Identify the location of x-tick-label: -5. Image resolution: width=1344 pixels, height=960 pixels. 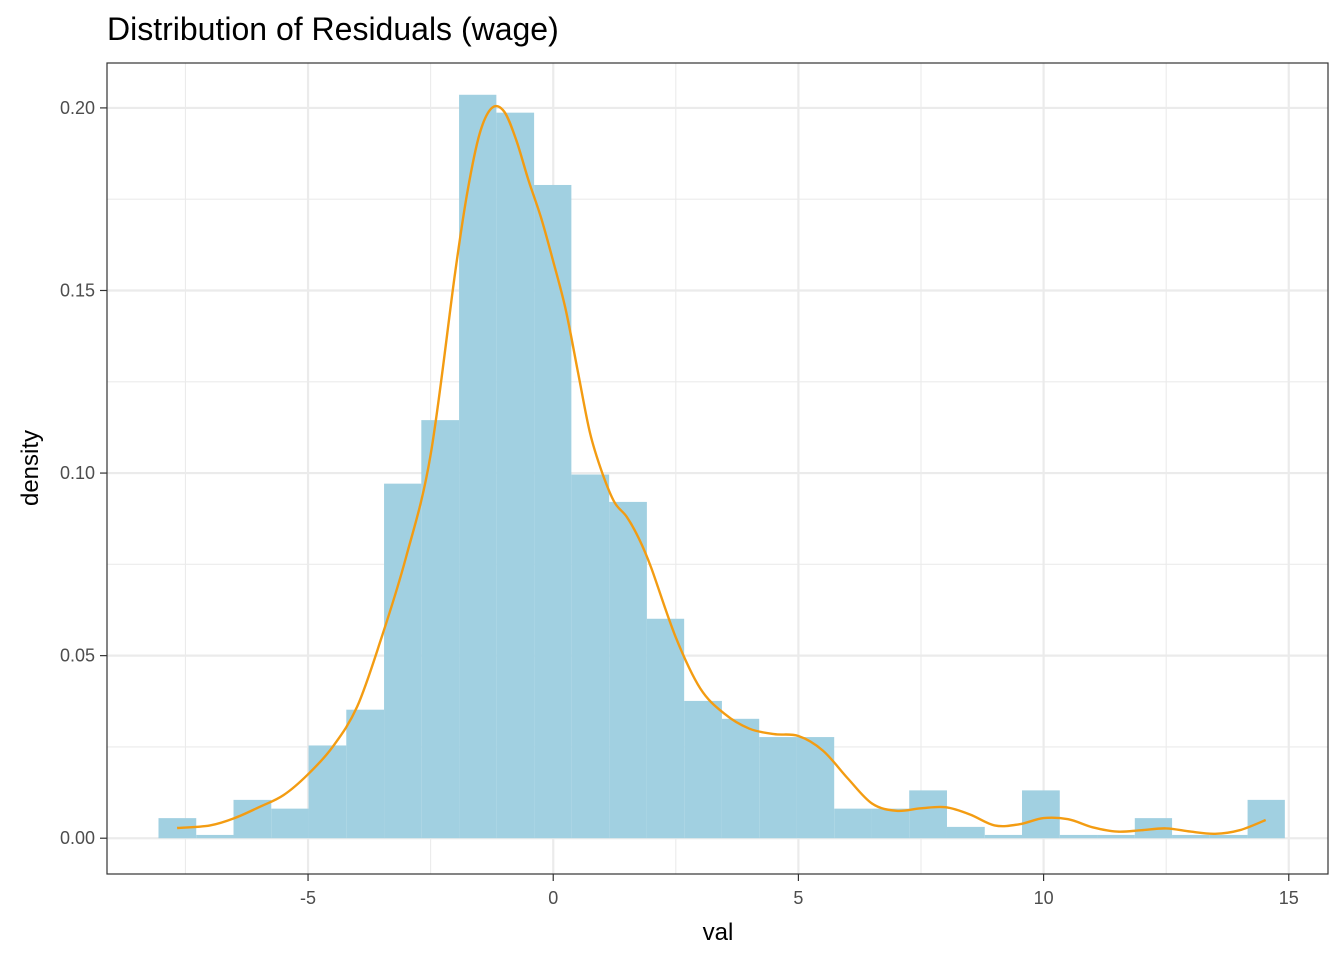
(308, 898).